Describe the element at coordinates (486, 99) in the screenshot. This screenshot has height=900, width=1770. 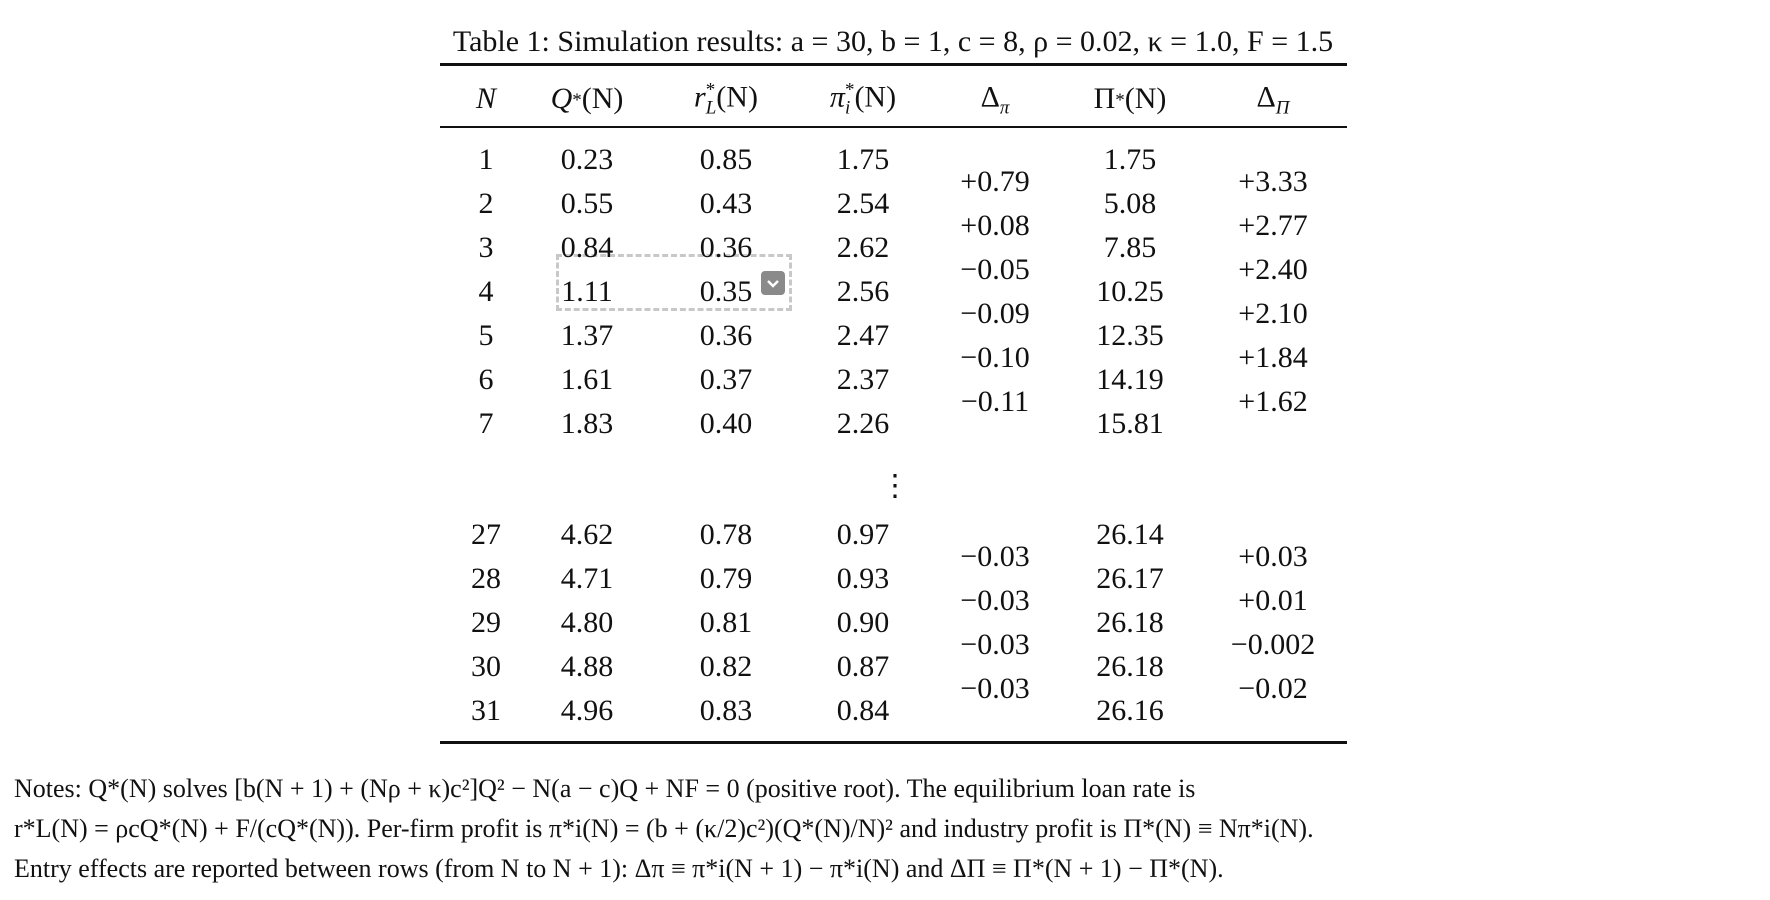
I see `header-cell: N` at that location.